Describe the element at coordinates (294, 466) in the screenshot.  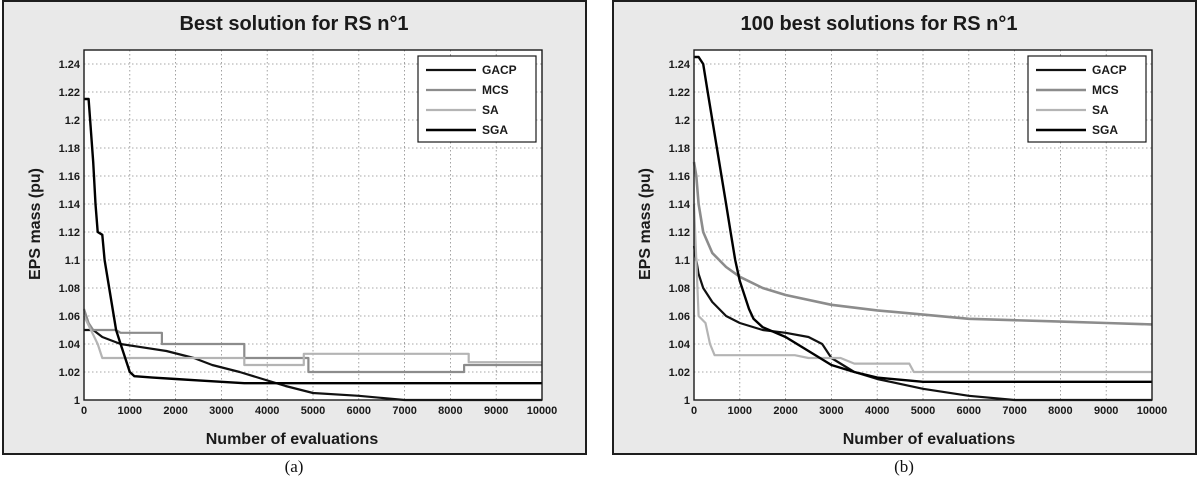
I see `caption-a: (a)` at that location.